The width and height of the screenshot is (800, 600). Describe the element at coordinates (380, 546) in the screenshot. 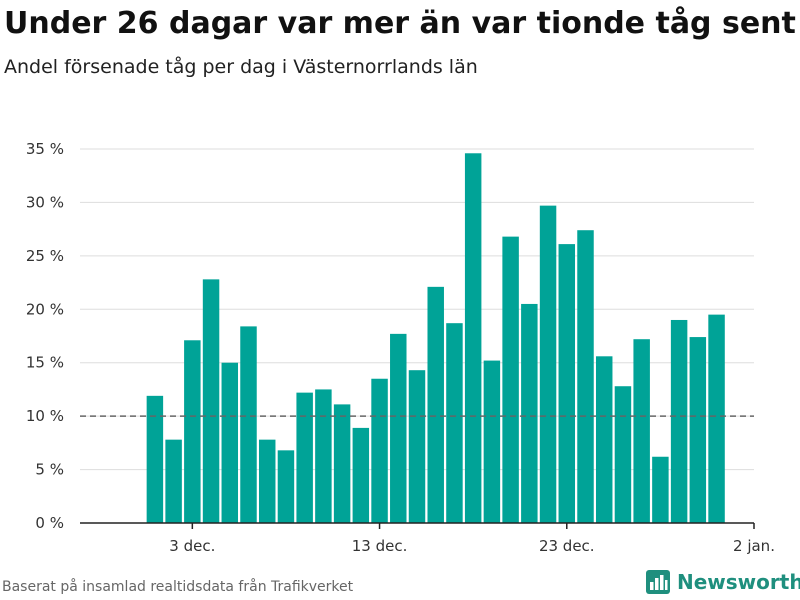

I see `x-tick-label: 13 dec.` at that location.